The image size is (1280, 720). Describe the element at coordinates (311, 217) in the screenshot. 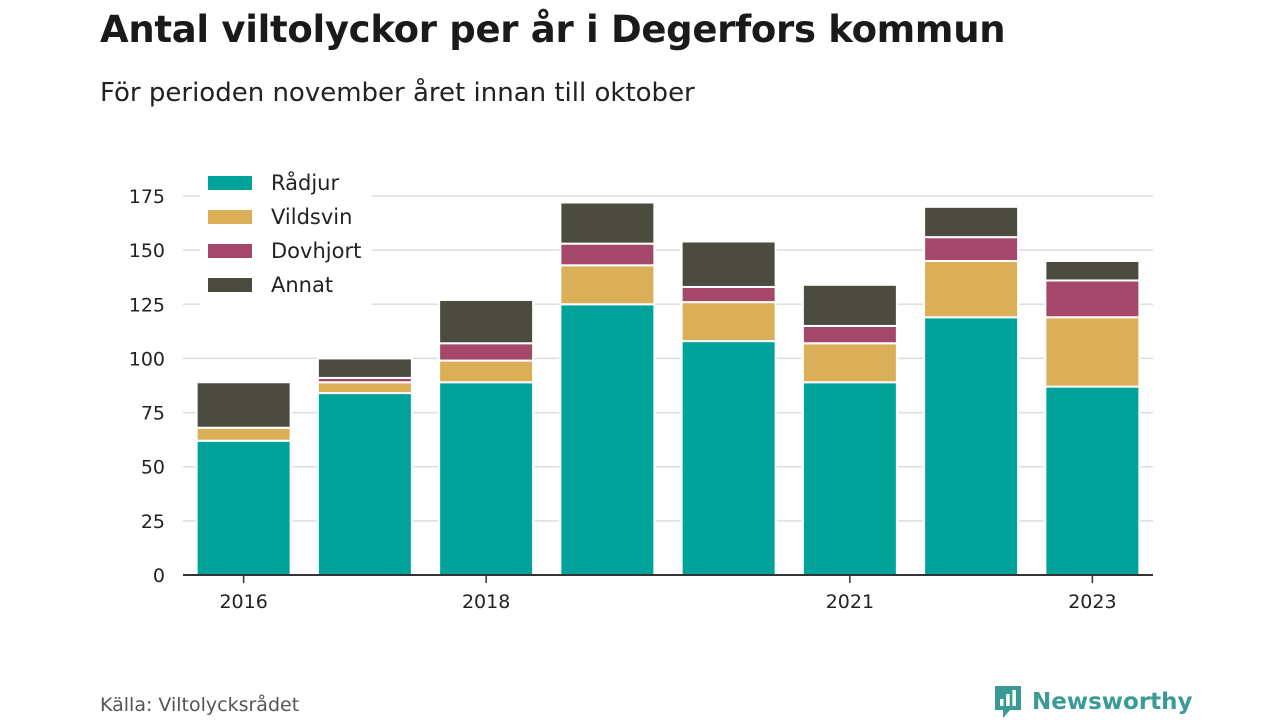

I see `legend-label: Vildsvin` at that location.